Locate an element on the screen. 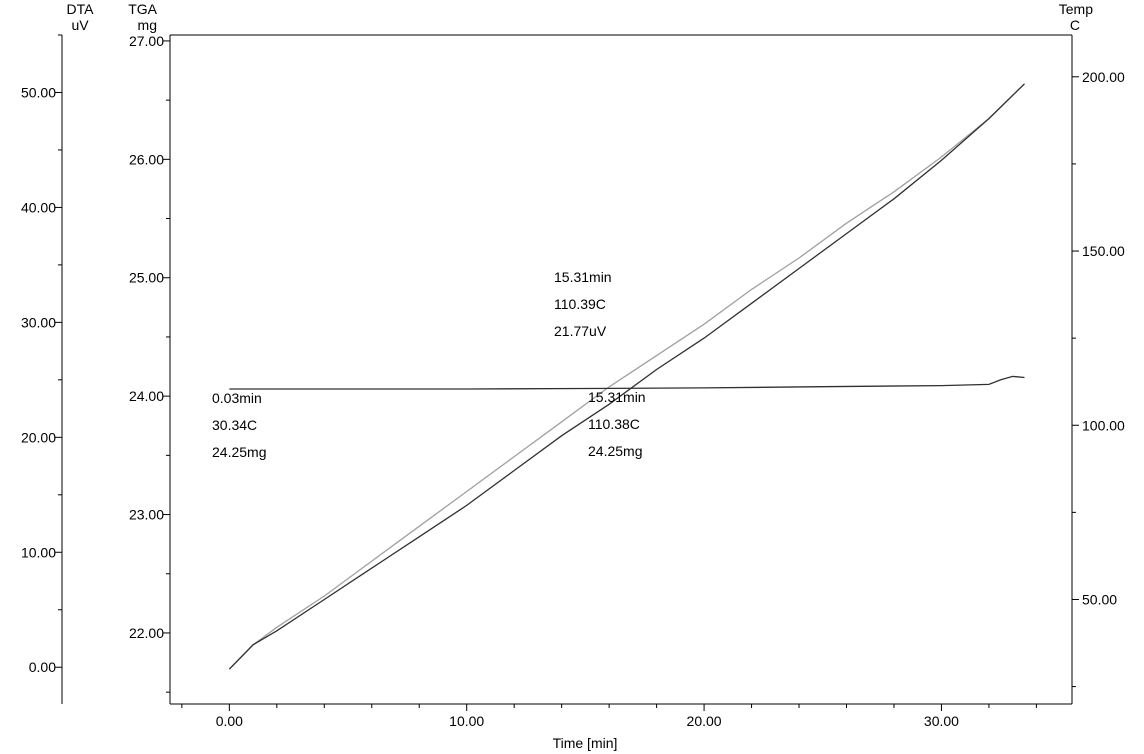  temp-tick-label: 50.00 is located at coordinates (1099, 599).